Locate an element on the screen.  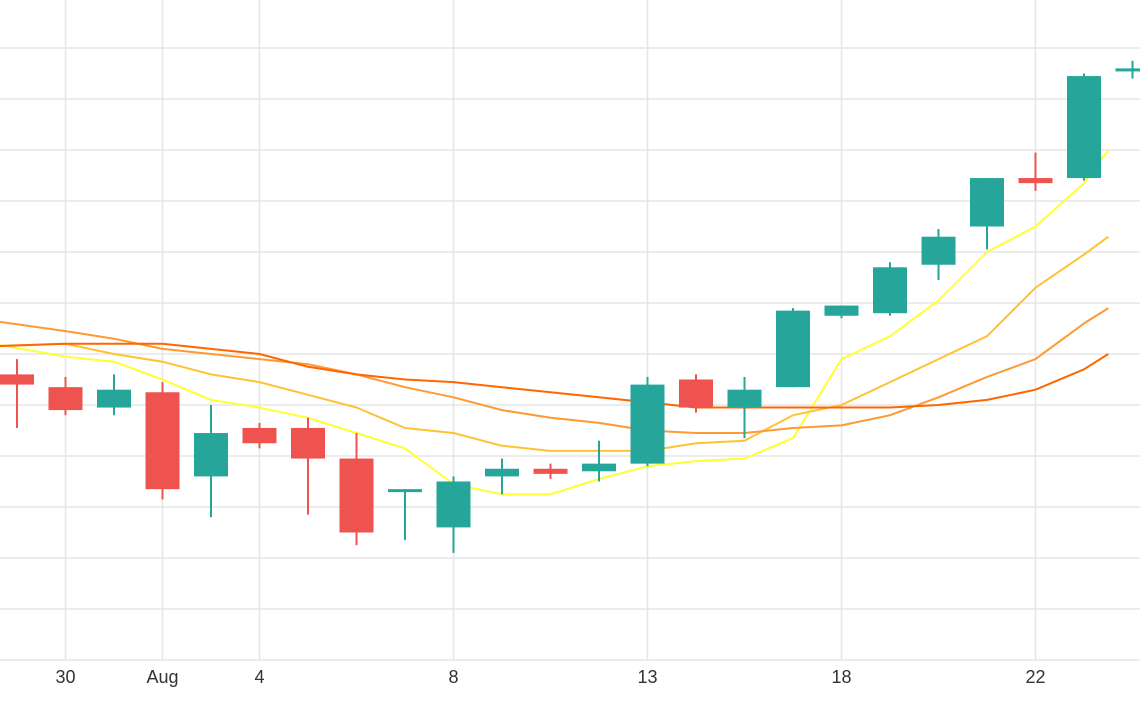
moving-average-line is located at coordinates (554, 375).